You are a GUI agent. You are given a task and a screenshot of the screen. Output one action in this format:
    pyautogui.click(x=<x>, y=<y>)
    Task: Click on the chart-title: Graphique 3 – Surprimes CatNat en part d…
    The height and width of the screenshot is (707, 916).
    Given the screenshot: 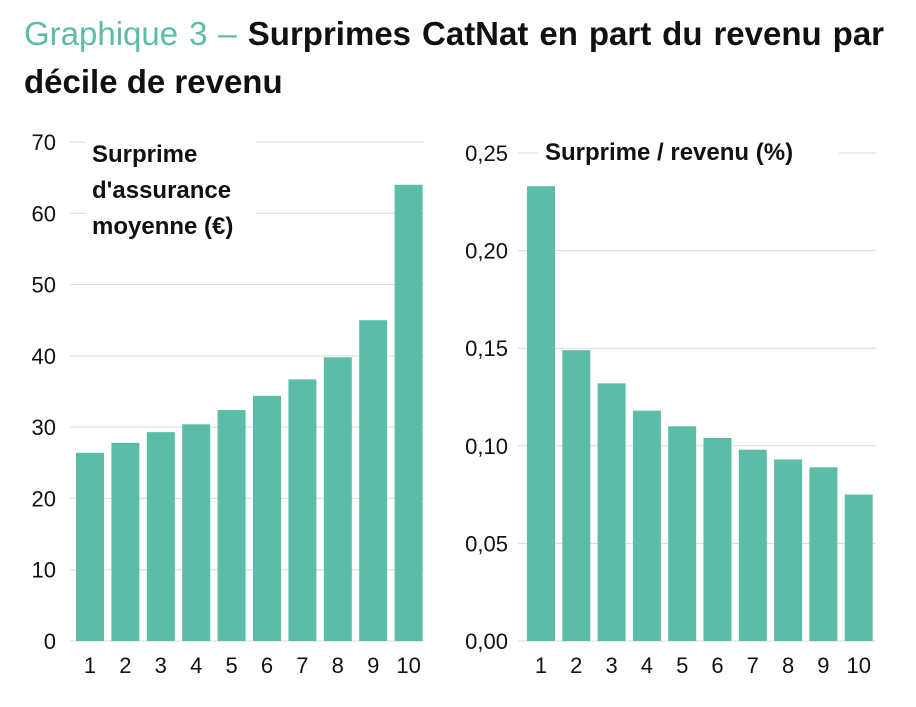 What is the action you would take?
    pyautogui.click(x=454, y=58)
    